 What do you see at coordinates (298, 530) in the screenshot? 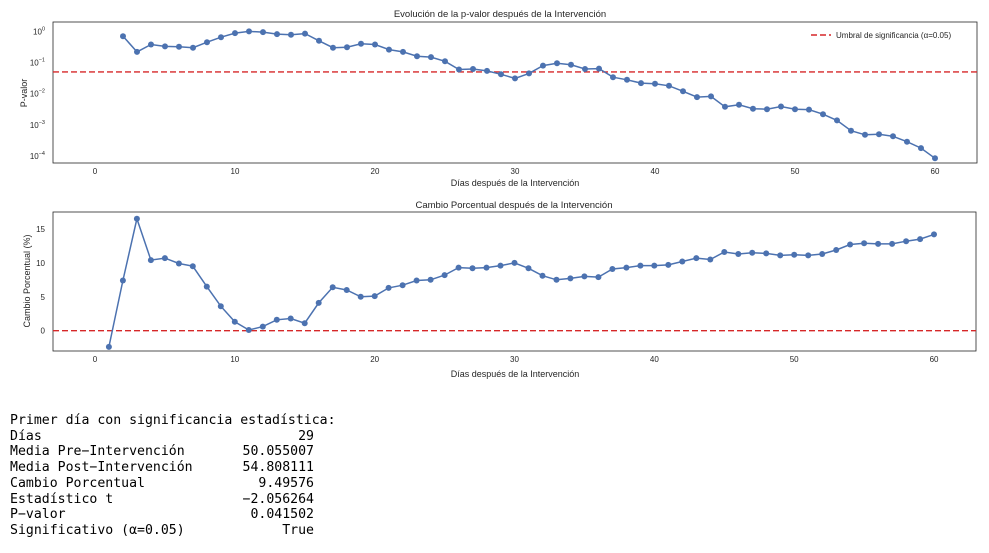
I see `output-row-value: True` at bounding box center [298, 530].